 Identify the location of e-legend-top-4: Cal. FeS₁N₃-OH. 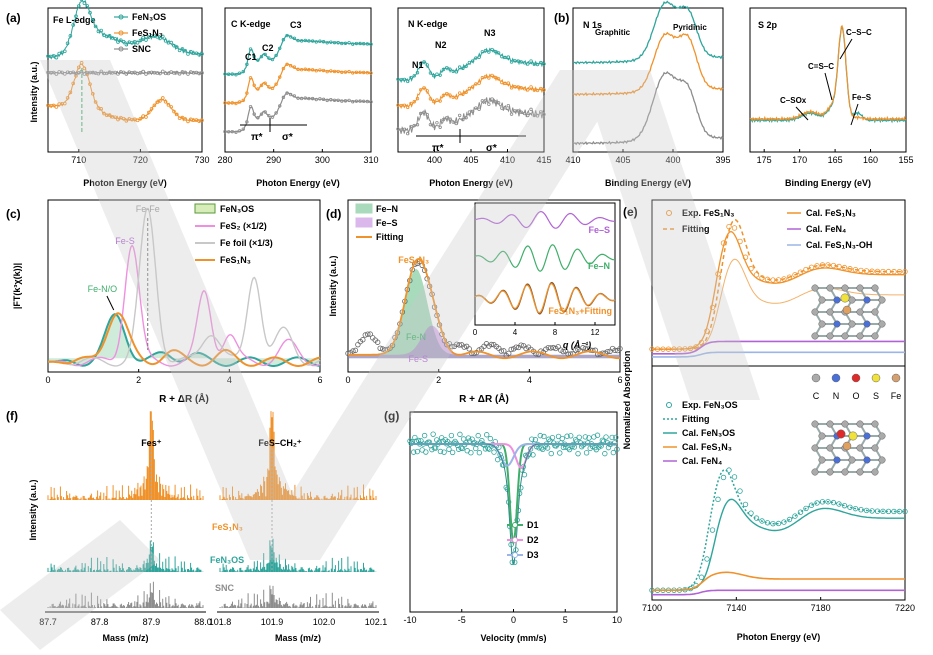
(839, 245).